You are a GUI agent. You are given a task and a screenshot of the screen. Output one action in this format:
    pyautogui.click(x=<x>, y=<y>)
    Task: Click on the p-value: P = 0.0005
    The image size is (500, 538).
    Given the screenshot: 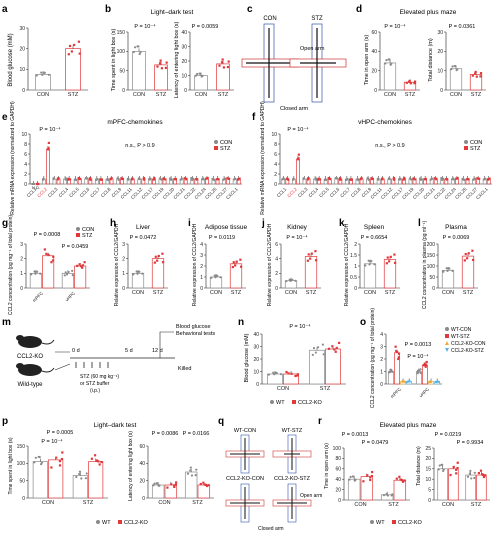 What is the action you would take?
    pyautogui.click(x=60, y=433)
    